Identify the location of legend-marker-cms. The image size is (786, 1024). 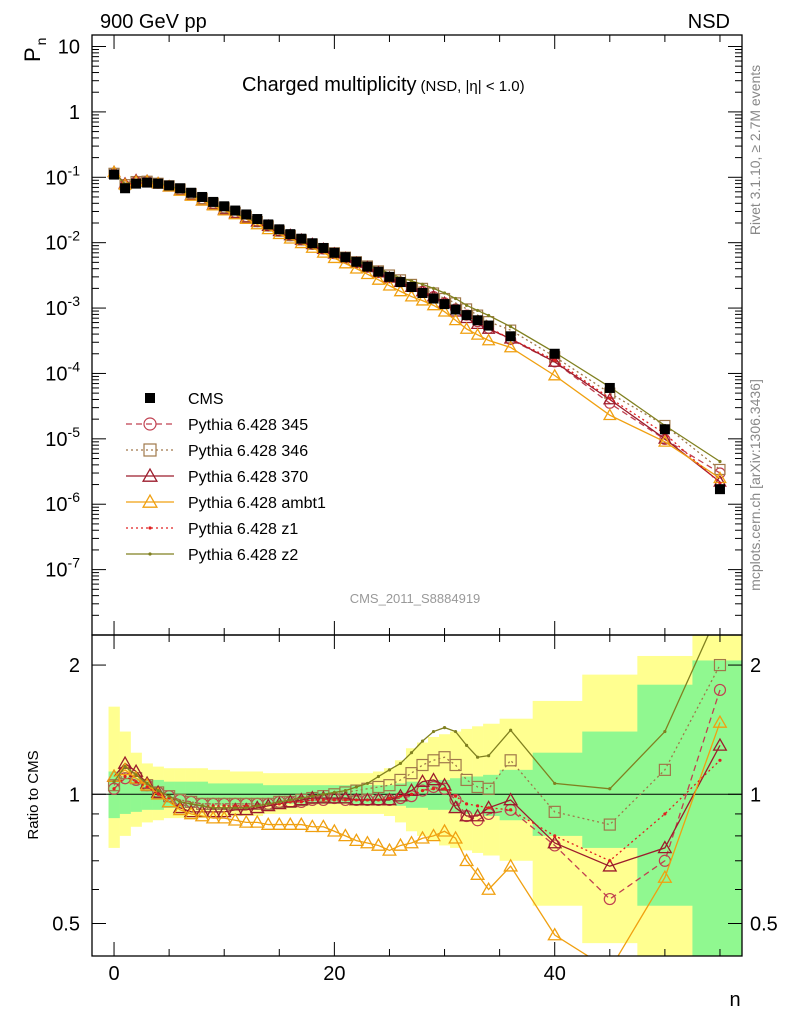
(150, 398).